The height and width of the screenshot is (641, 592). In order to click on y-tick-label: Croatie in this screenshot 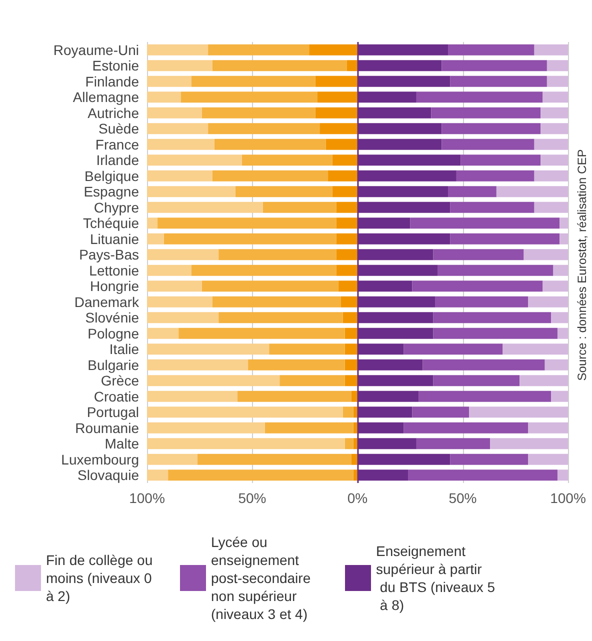, I will do `click(117, 396)`.